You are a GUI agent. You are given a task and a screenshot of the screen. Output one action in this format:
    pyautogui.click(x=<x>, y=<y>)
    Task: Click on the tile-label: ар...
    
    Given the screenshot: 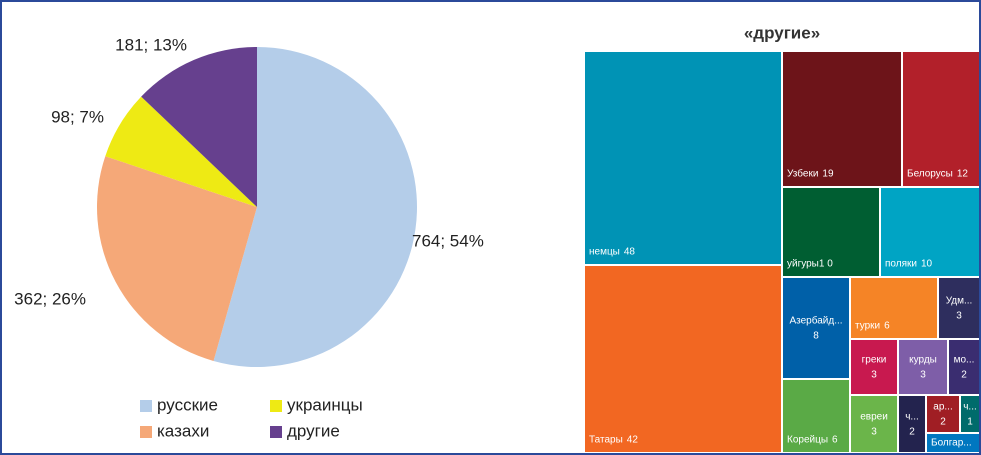 What is the action you would take?
    pyautogui.click(x=942, y=407)
    